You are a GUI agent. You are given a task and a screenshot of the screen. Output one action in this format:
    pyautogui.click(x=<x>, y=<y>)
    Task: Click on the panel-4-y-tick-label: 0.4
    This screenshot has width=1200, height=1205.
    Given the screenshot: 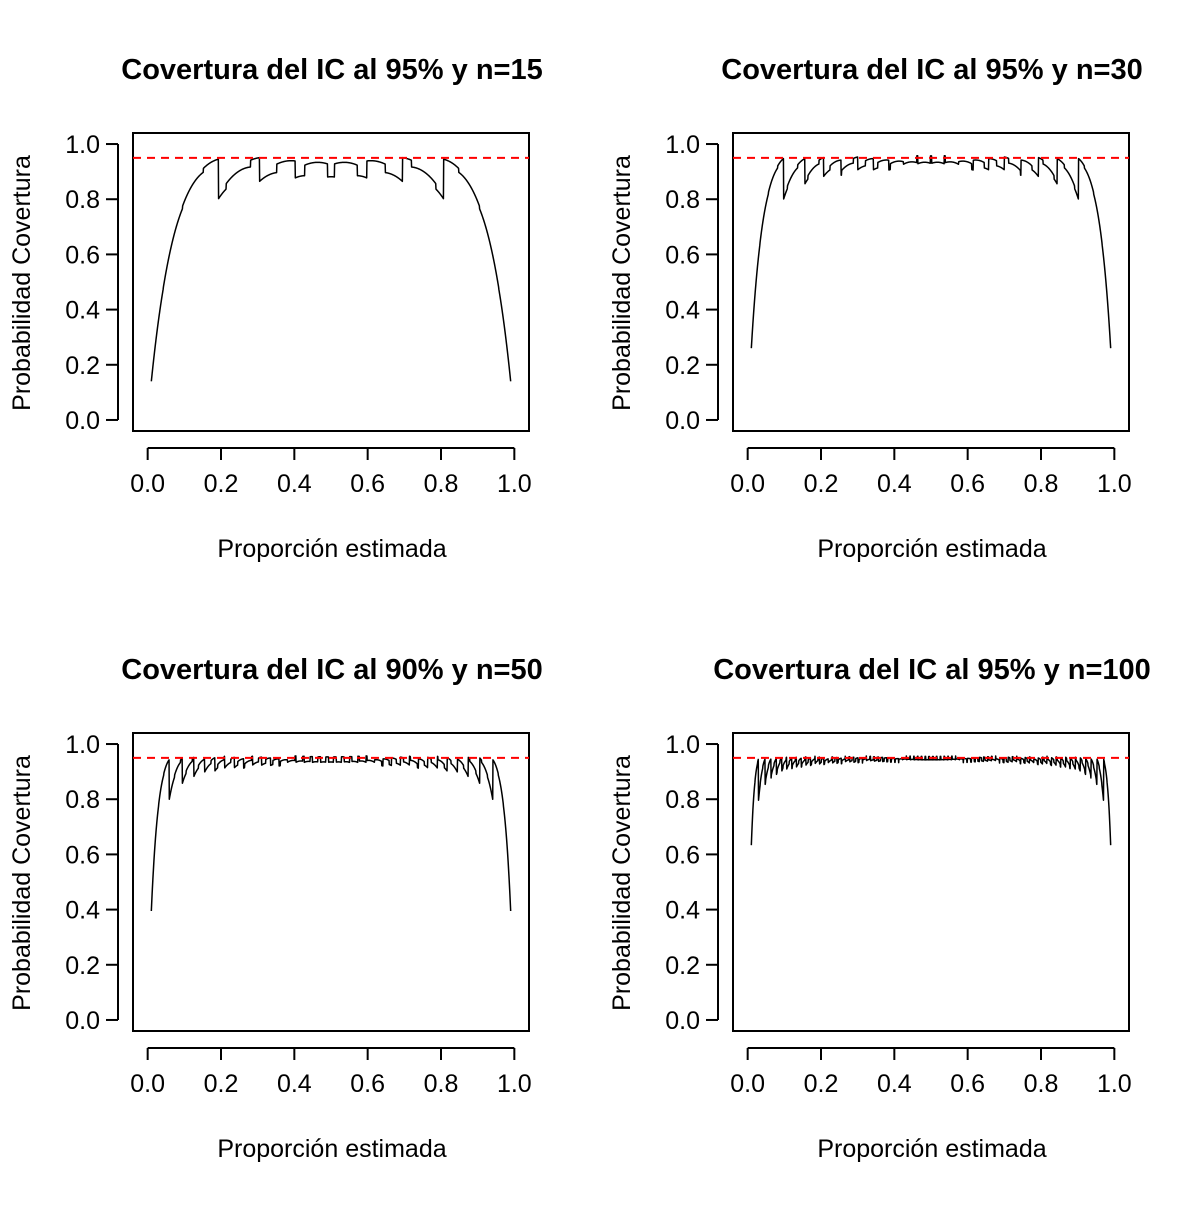 What is the action you would take?
    pyautogui.click(x=682, y=911)
    